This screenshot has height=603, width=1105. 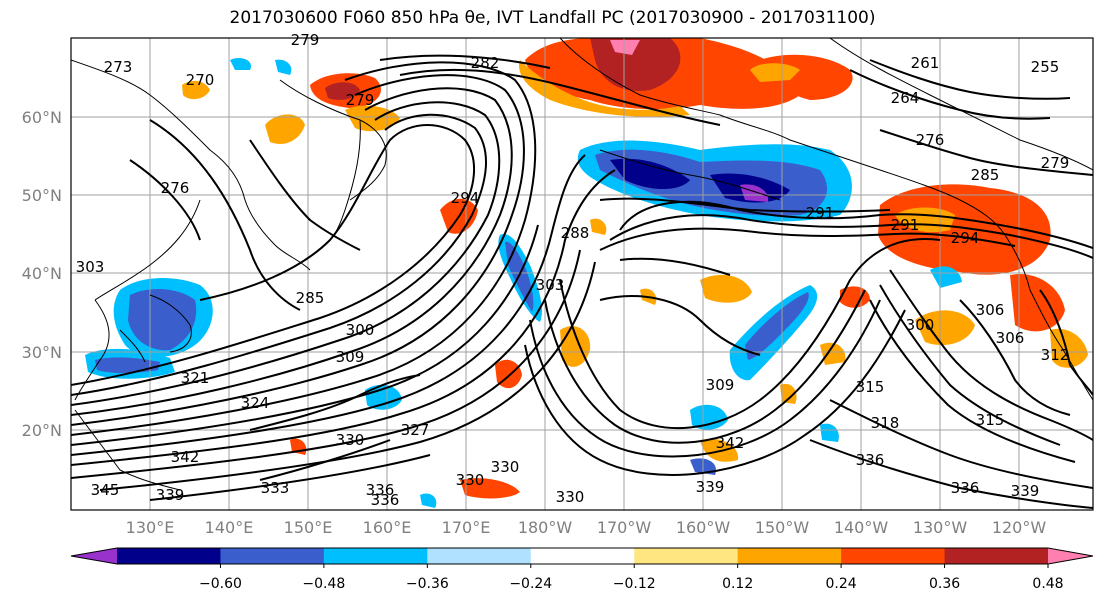 What do you see at coordinates (229, 527) in the screenshot?
I see `lon-label-140e: 140°E` at bounding box center [229, 527].